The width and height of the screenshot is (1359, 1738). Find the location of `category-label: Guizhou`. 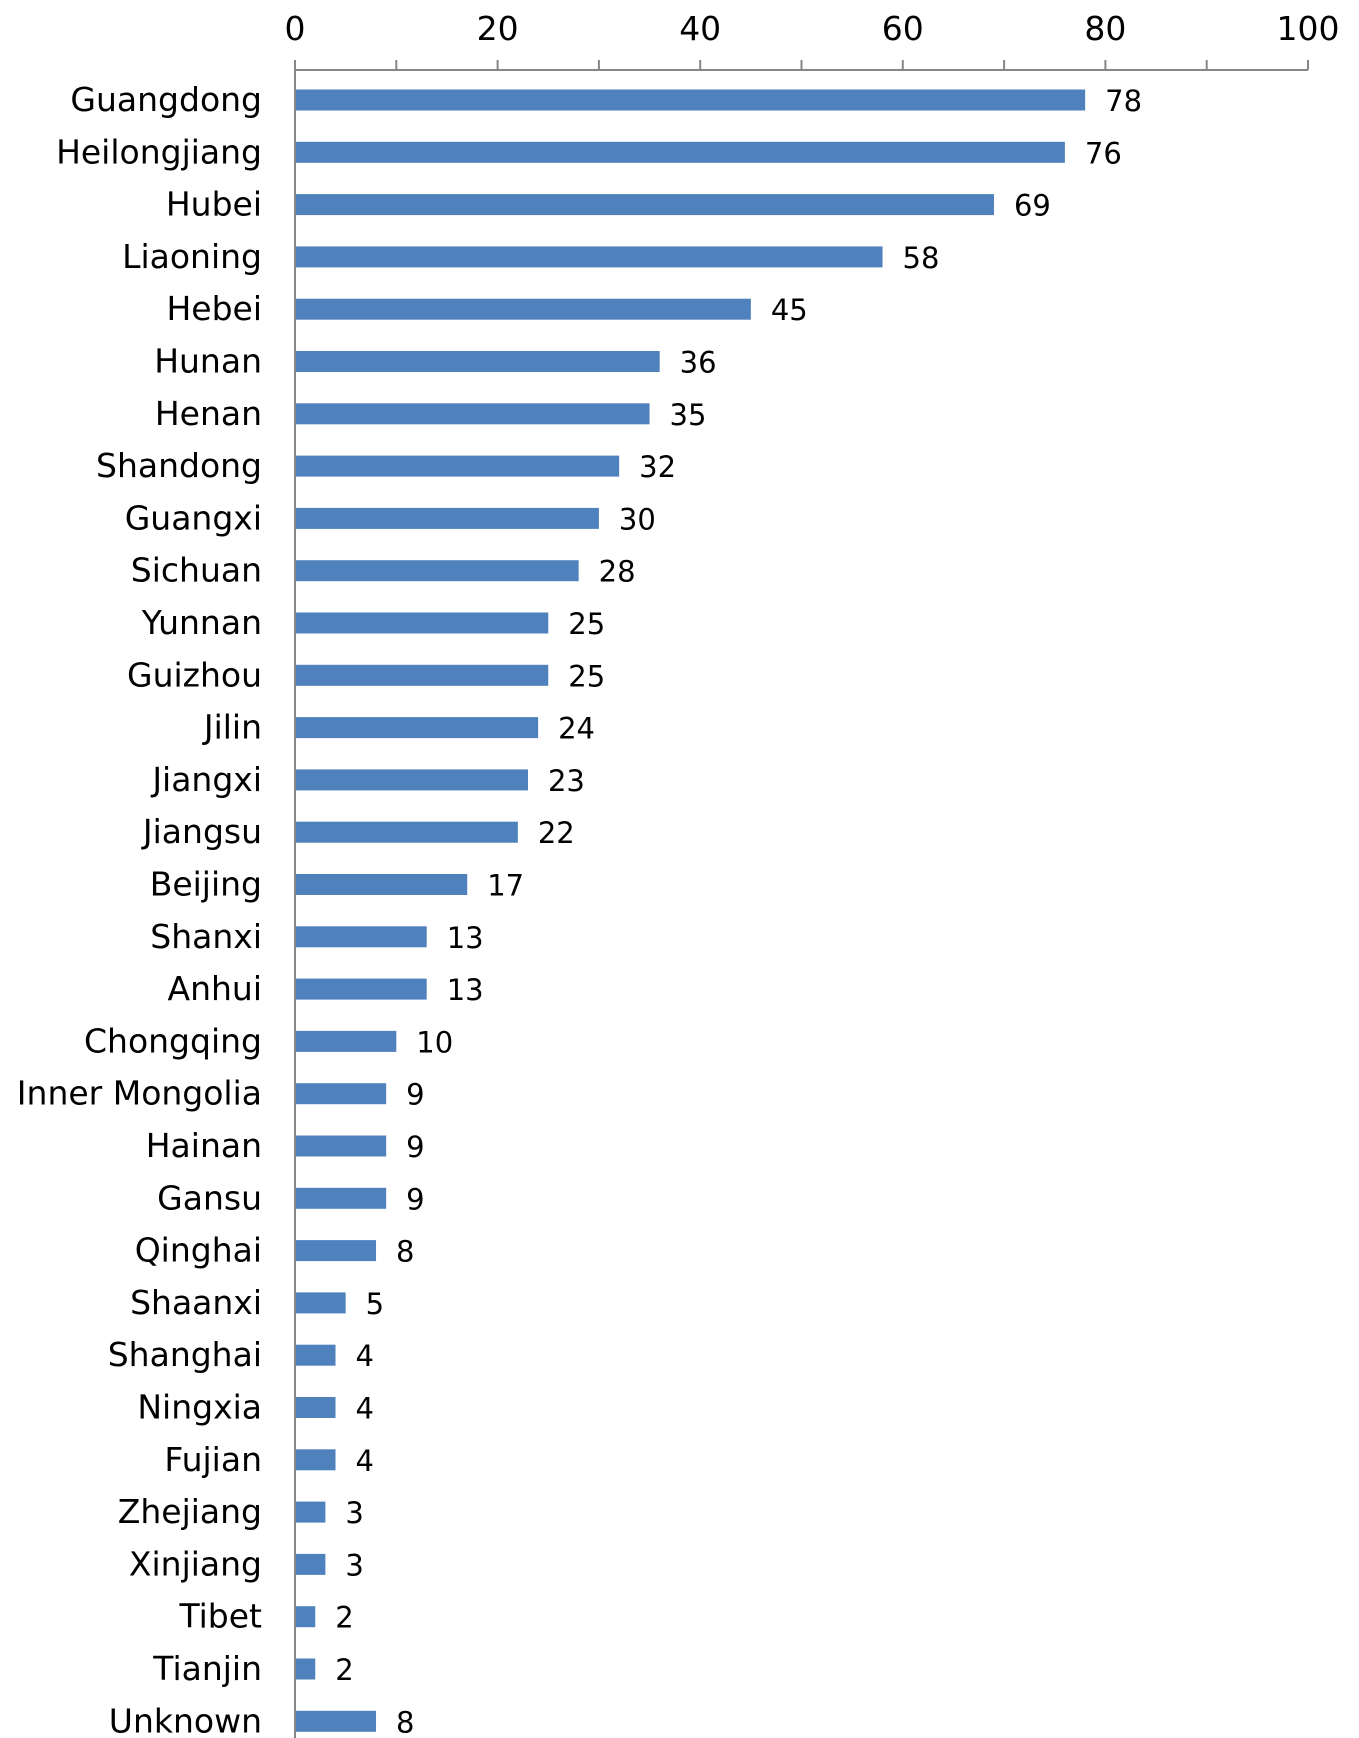

category-label: Guizhou is located at coordinates (194, 674).